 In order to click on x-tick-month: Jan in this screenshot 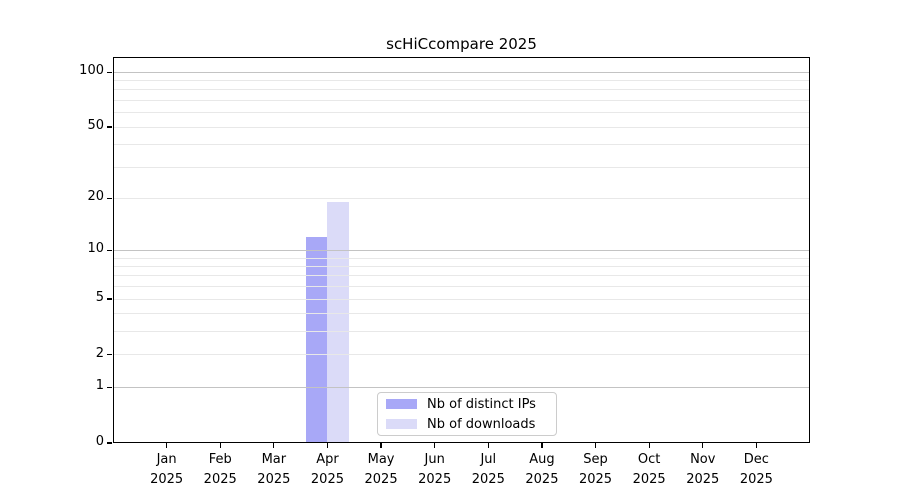, I will do `click(166, 459)`.